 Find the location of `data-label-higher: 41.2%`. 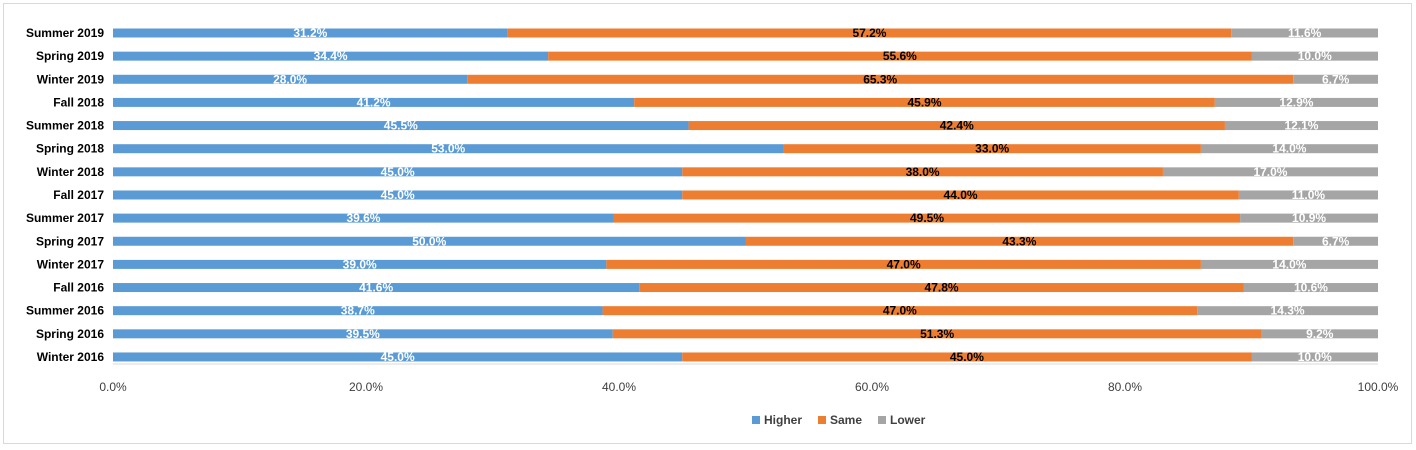

data-label-higher: 41.2% is located at coordinates (374, 102).